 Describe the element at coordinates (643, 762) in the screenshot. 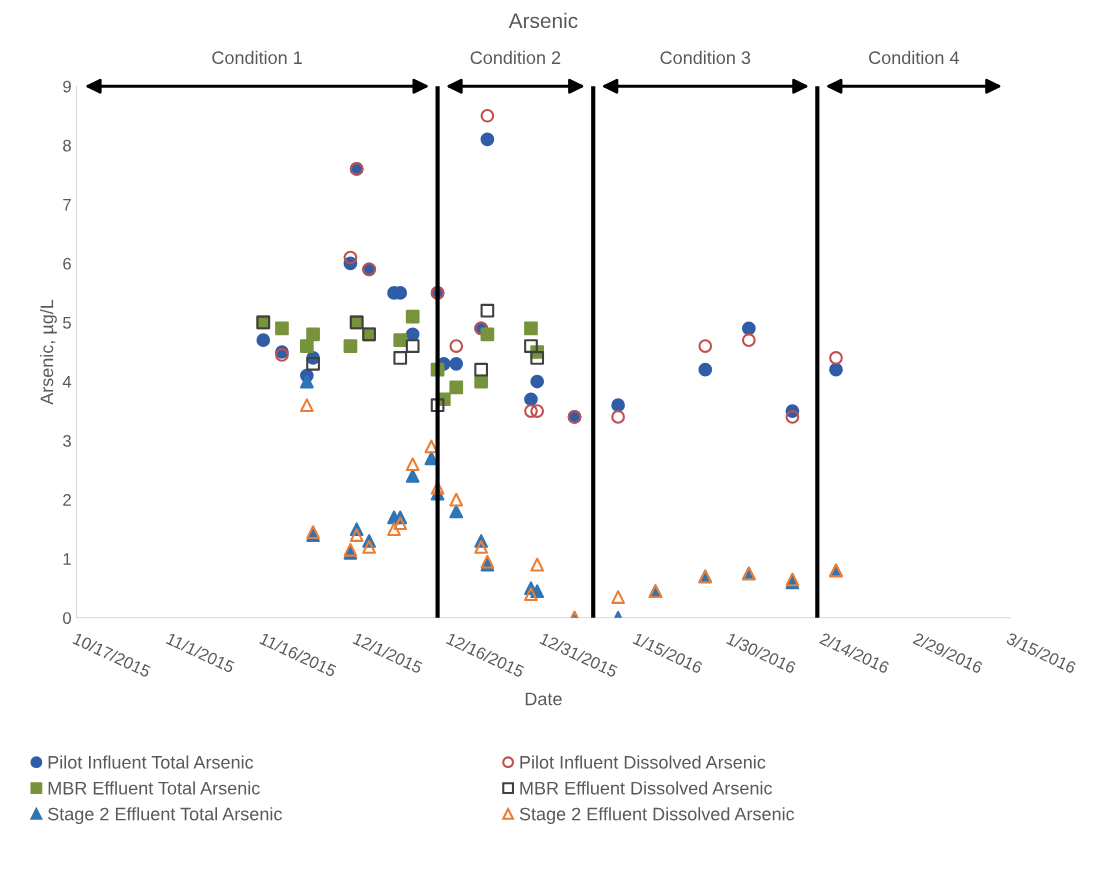

I see `legend-label: Pilot Influent Dissolved Arsenic` at that location.